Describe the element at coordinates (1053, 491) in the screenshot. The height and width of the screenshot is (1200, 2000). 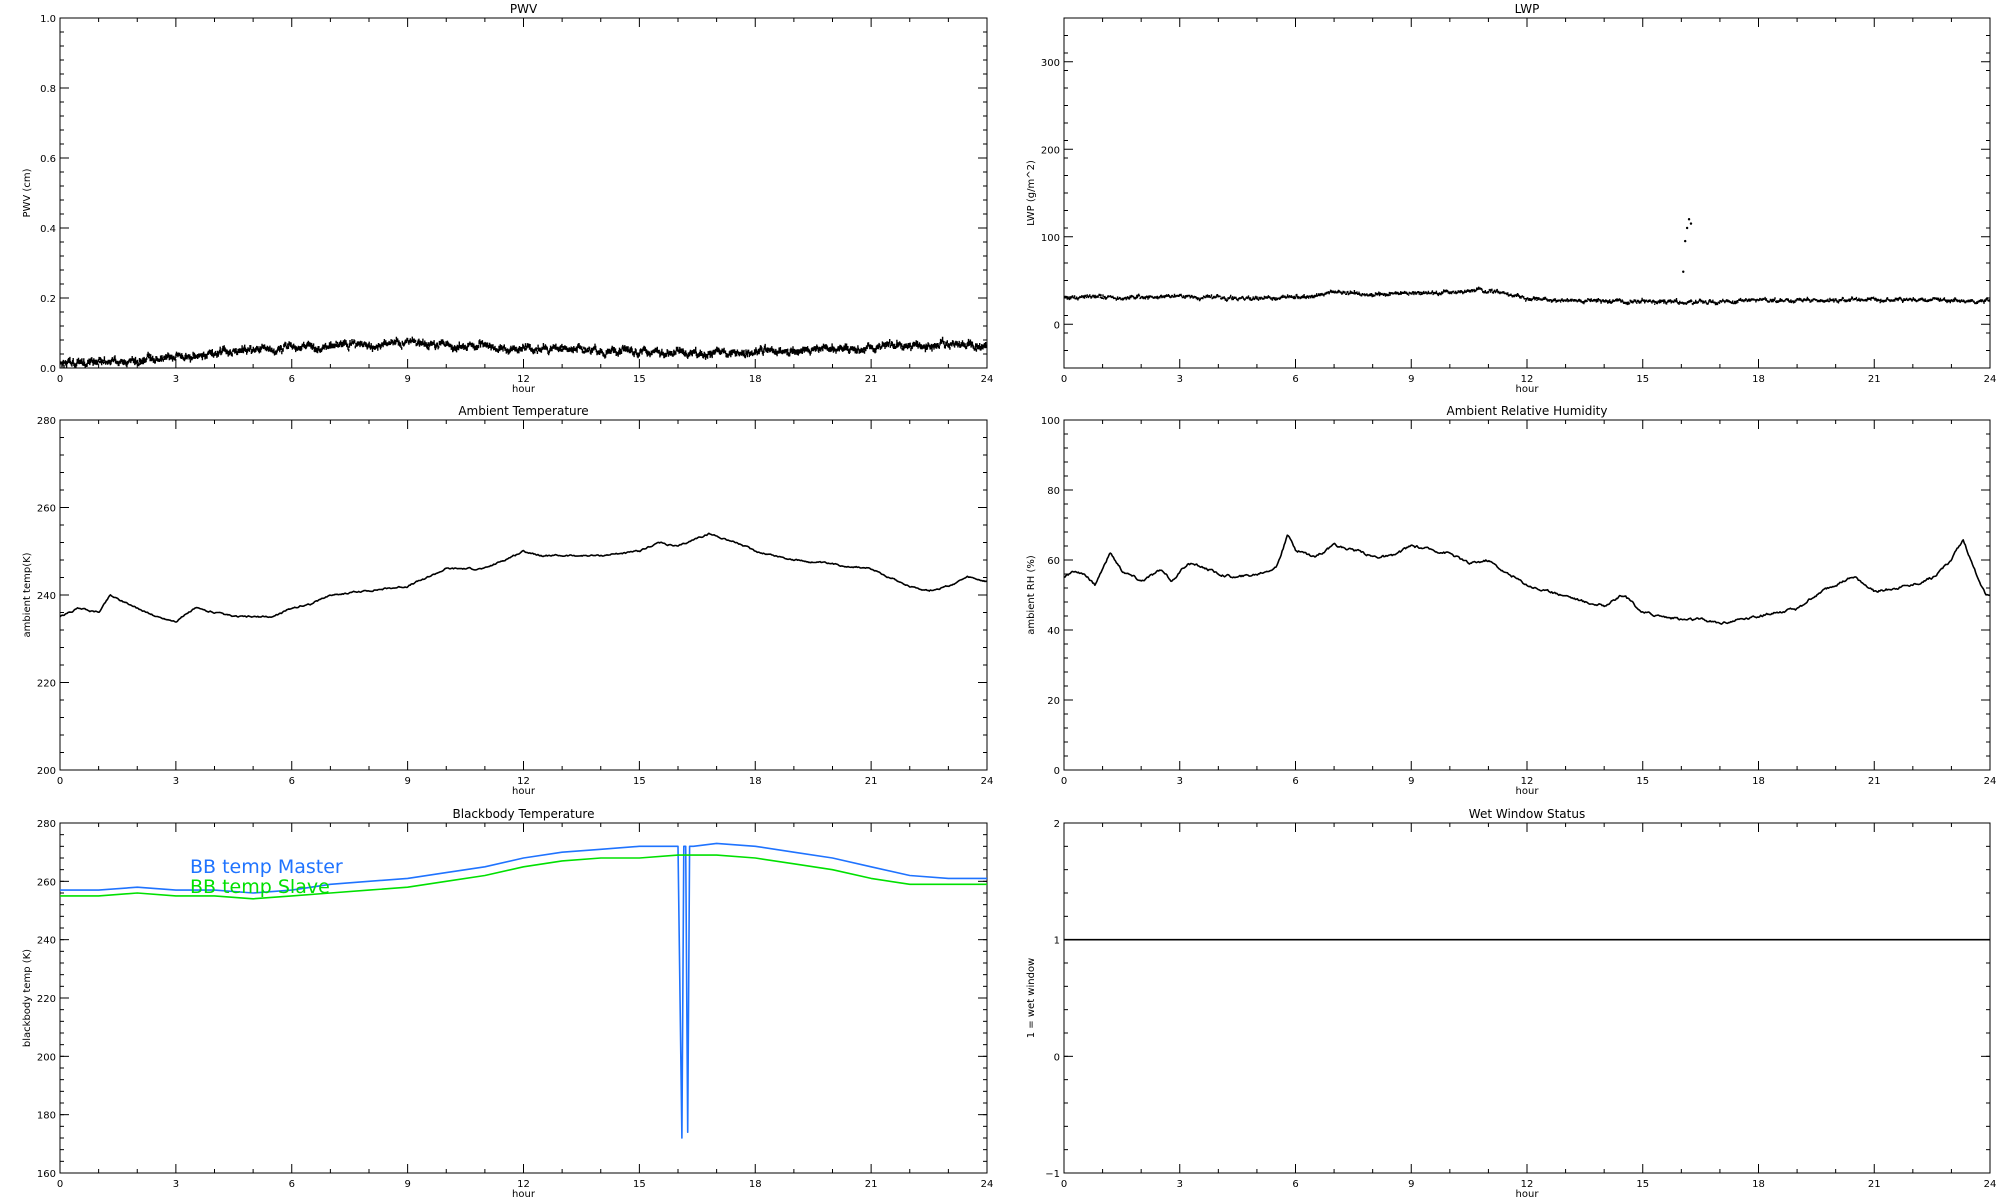
I see `y-tick-label: 80` at that location.